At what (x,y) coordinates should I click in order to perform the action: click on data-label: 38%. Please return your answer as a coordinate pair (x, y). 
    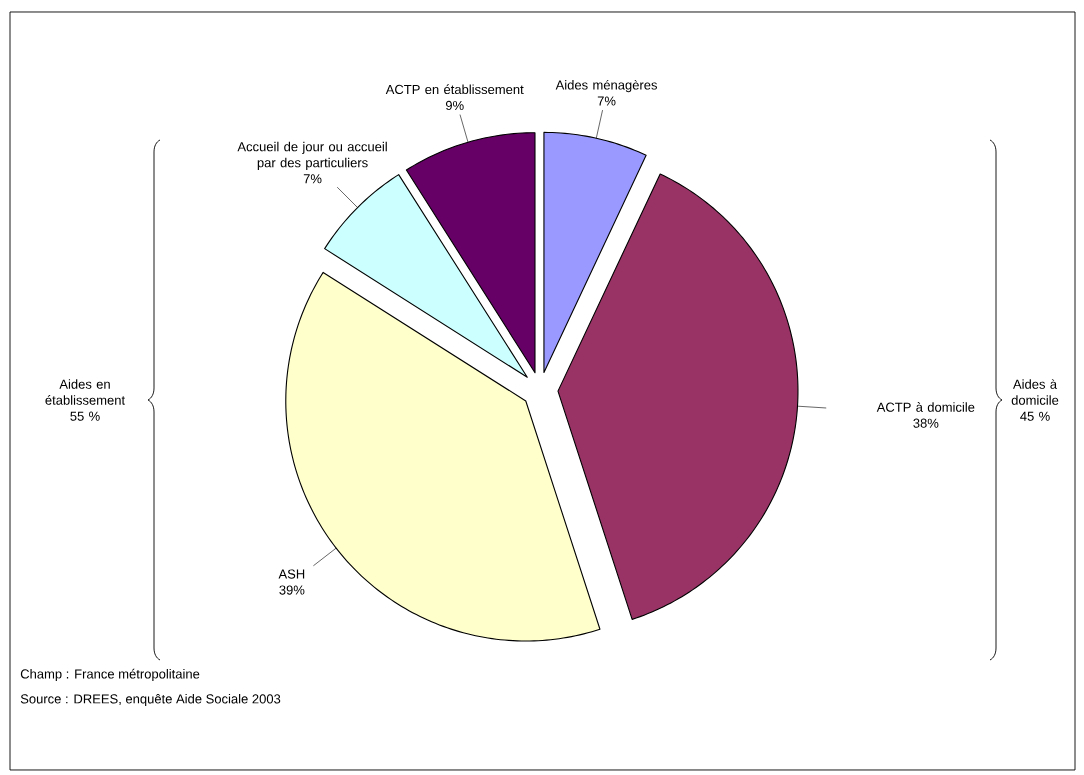
    Looking at the image, I should click on (926, 423).